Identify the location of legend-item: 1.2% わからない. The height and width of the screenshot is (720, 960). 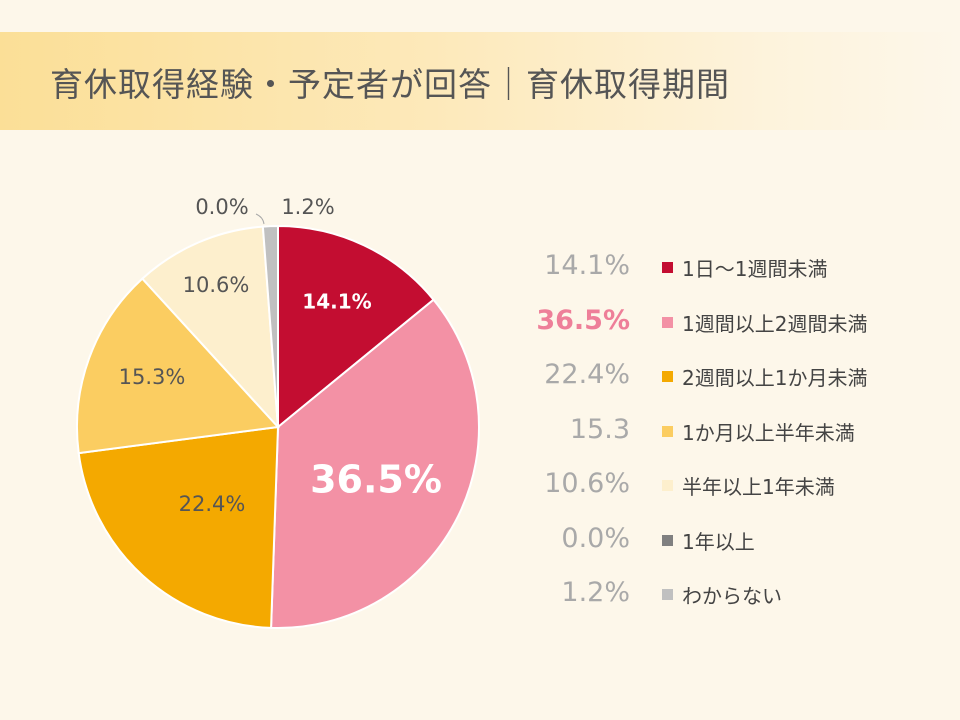
(735, 594).